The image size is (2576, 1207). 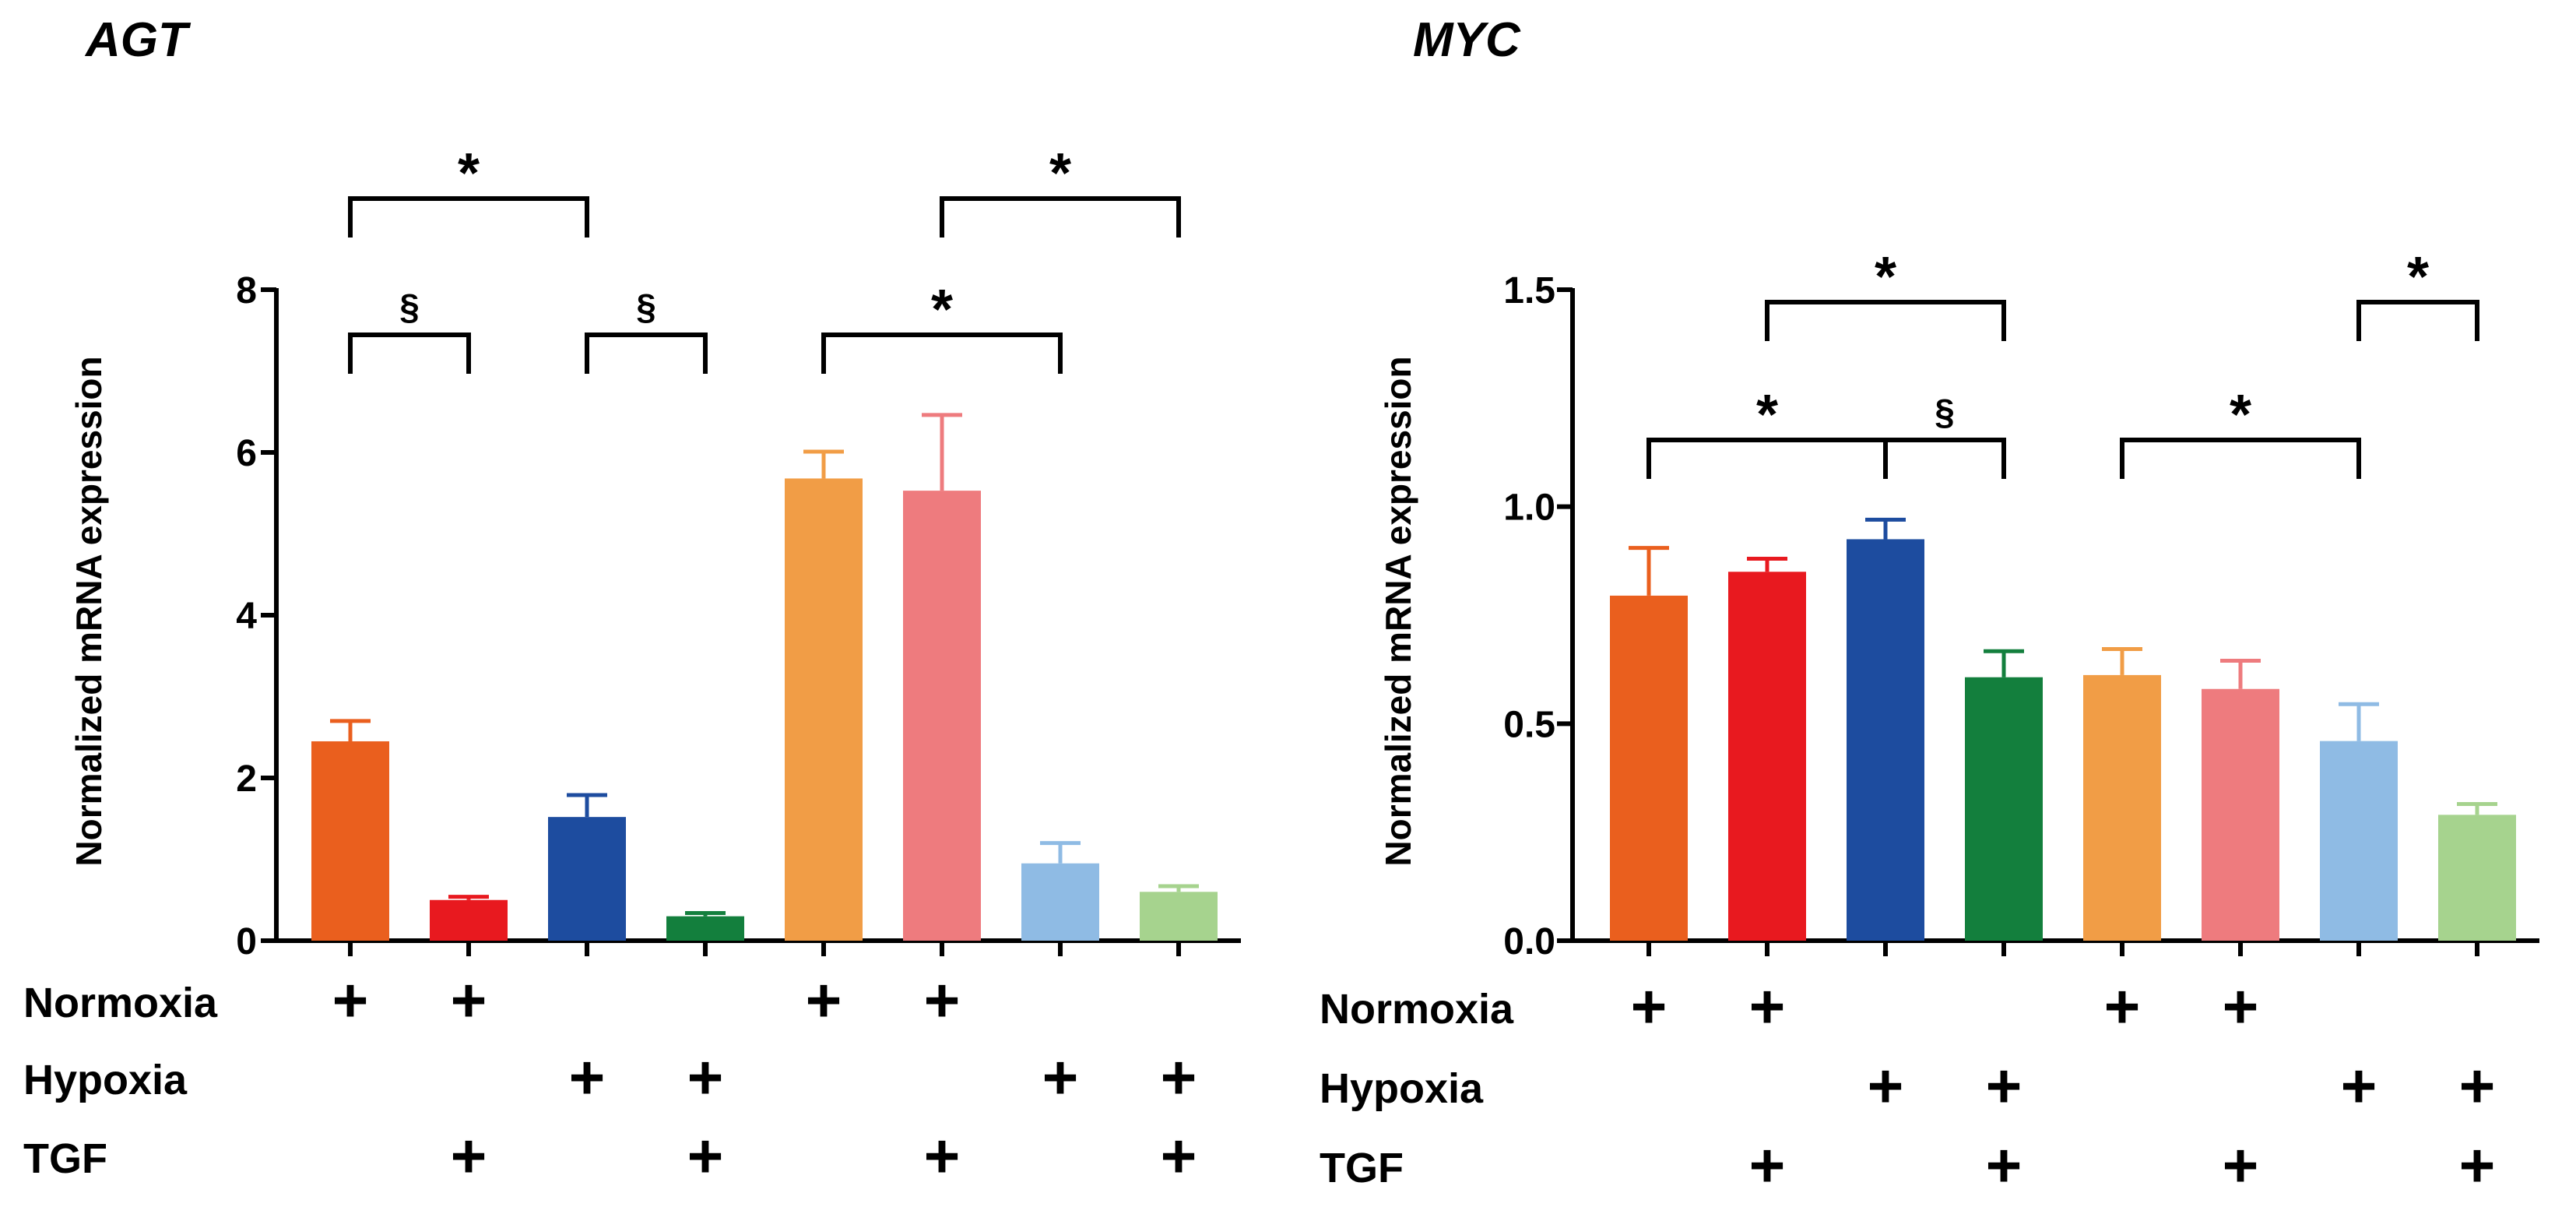 I want to click on y-tick-label: 1.0, so click(x=1529, y=508).